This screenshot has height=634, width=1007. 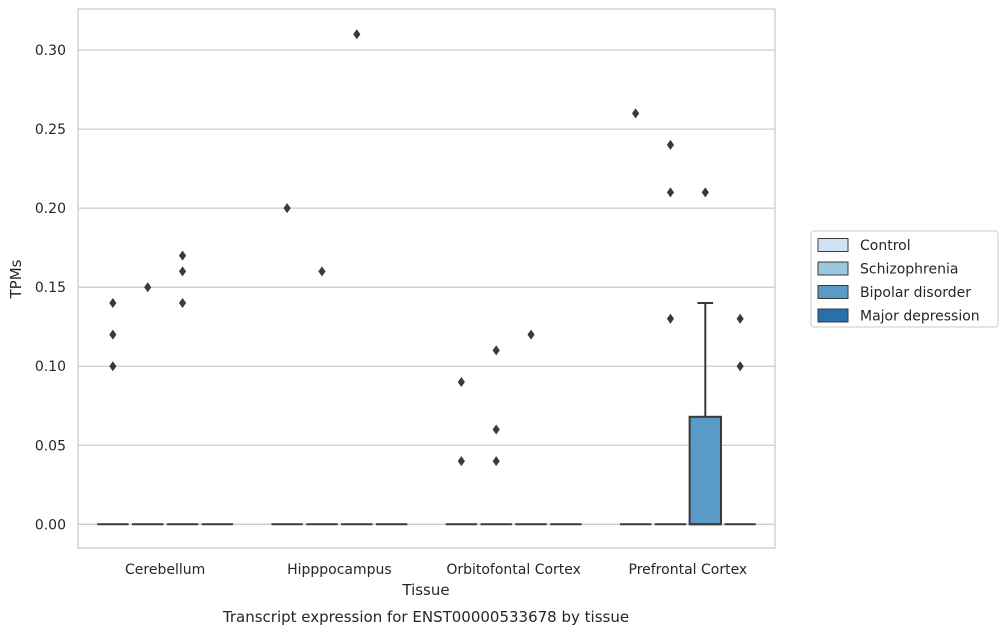 I want to click on x-tick-label: Cerebellum, so click(x=165, y=570).